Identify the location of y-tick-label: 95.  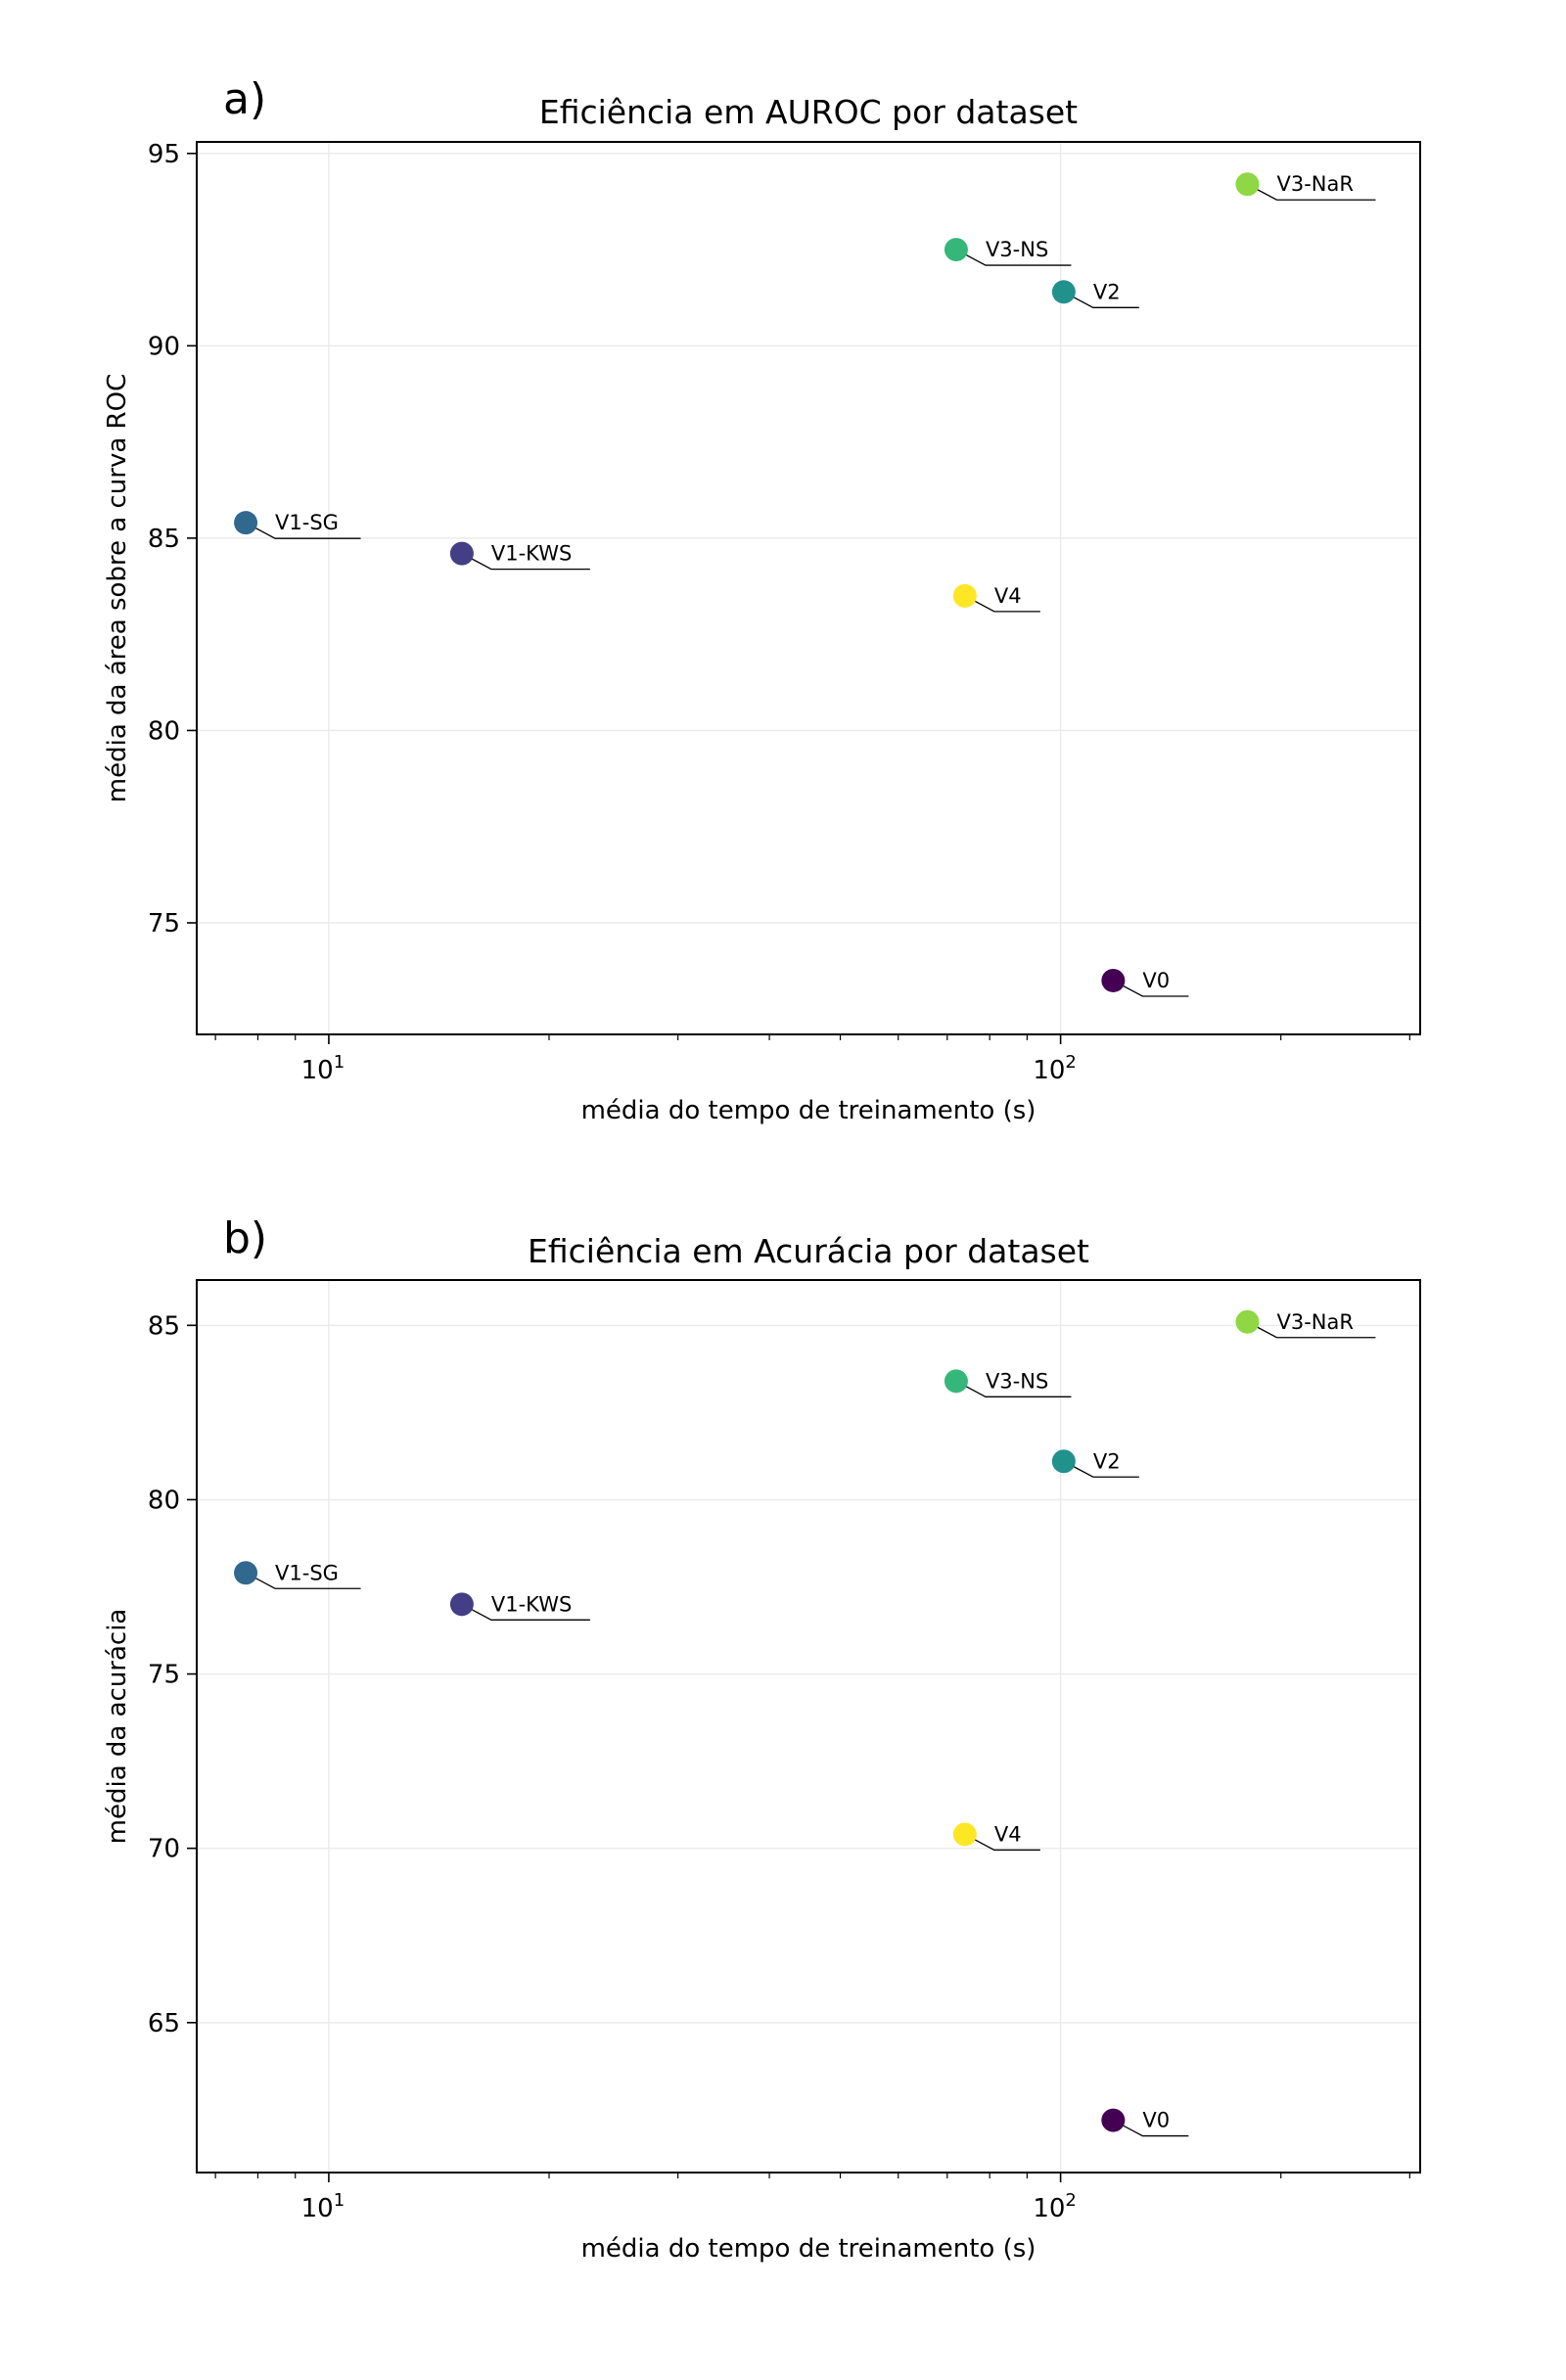
(164, 154).